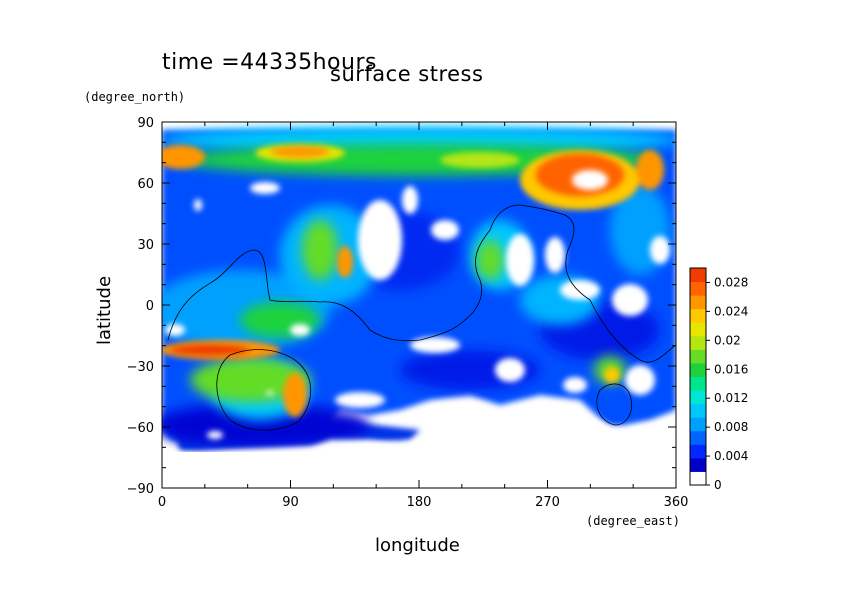  Describe the element at coordinates (419, 502) in the screenshot. I see `x-tick-label: 180` at that location.